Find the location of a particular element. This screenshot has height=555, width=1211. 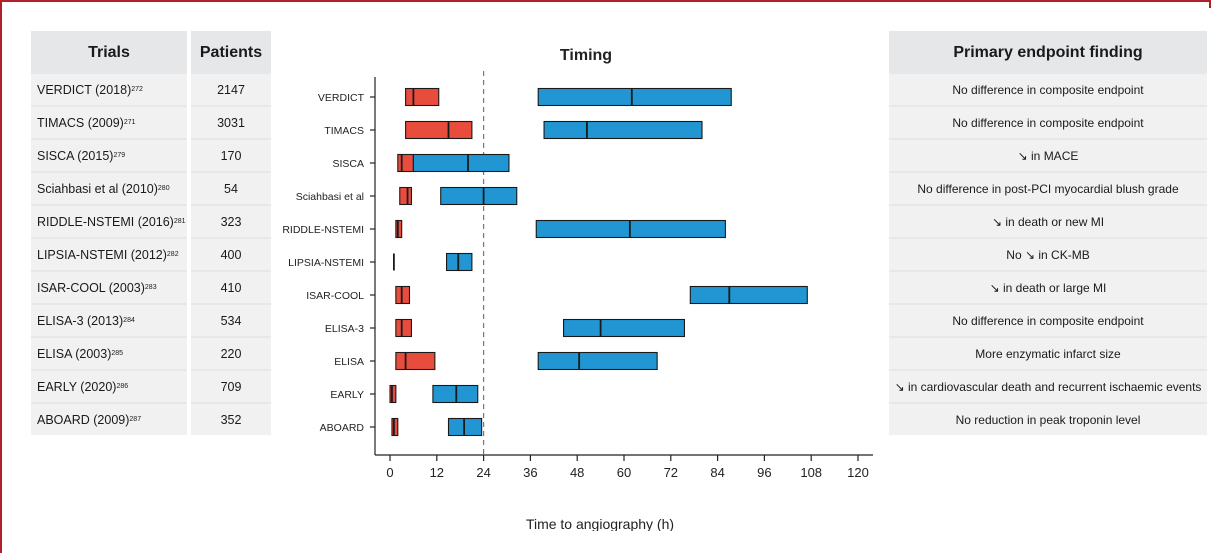

frame-corner is located at coordinates (1210, 4).